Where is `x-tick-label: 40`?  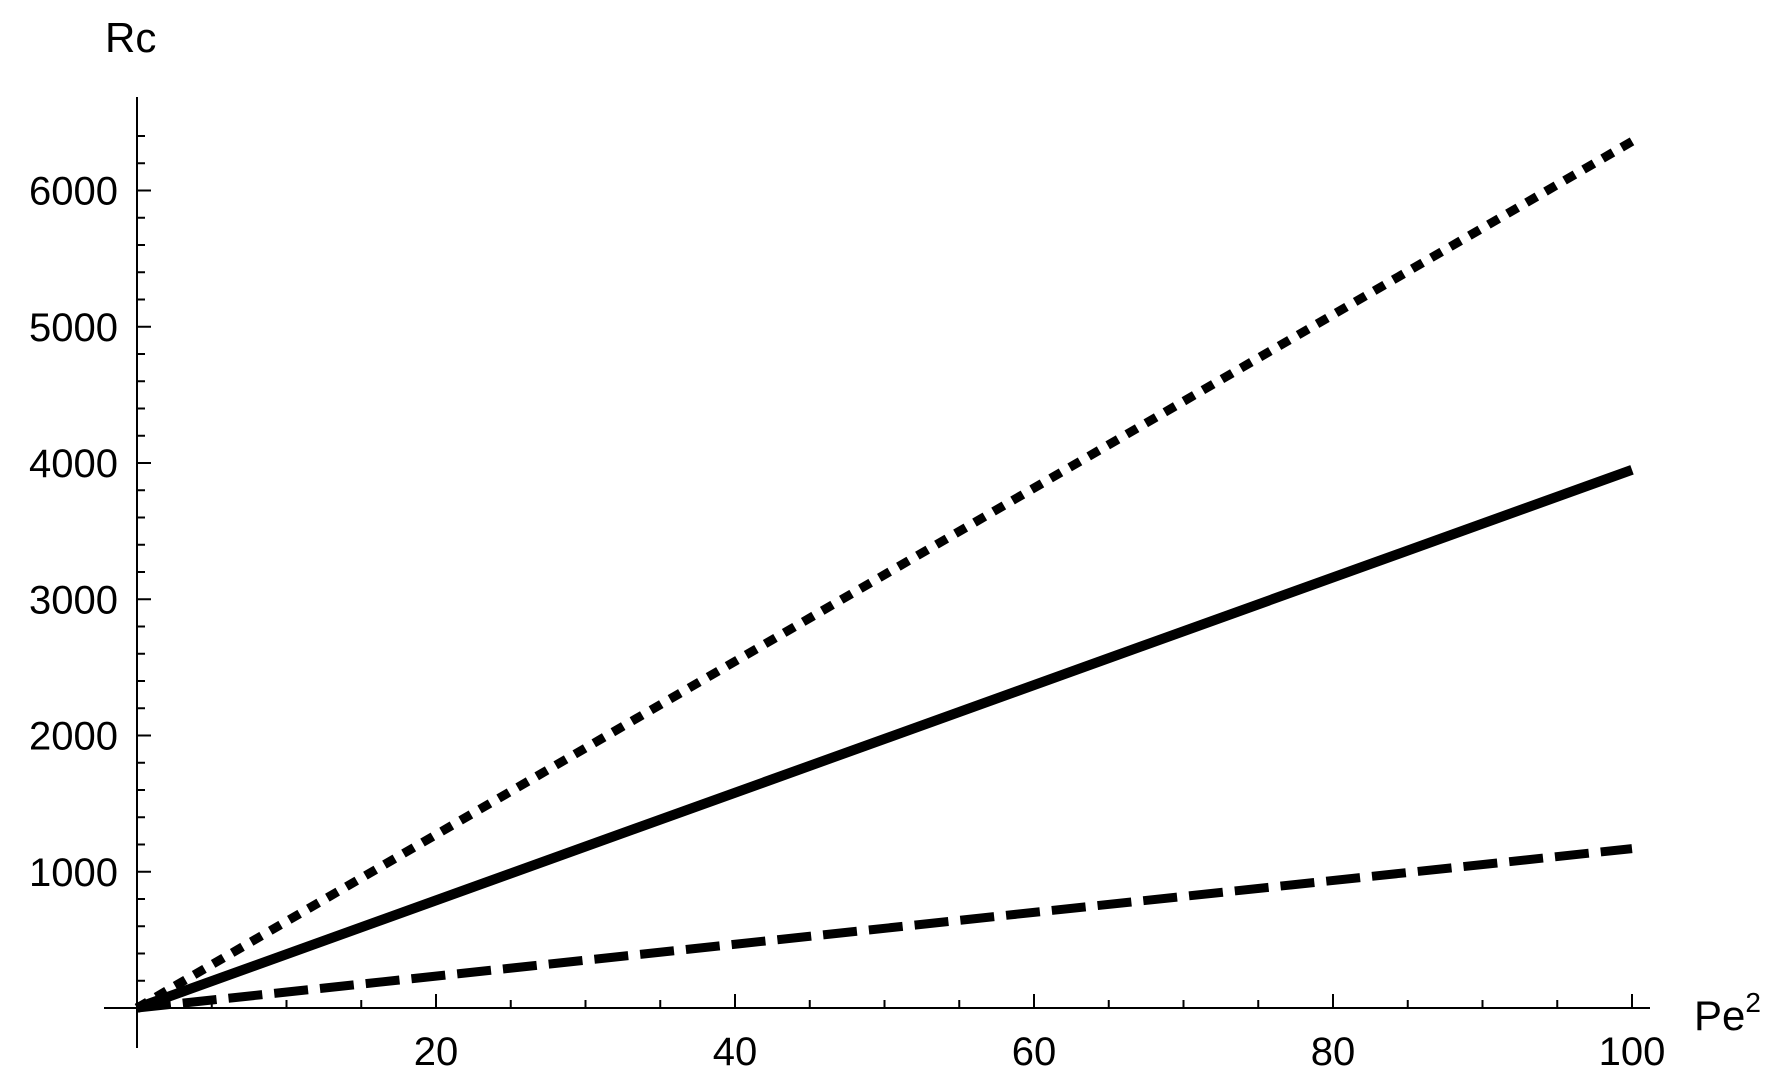 x-tick-label: 40 is located at coordinates (735, 1052).